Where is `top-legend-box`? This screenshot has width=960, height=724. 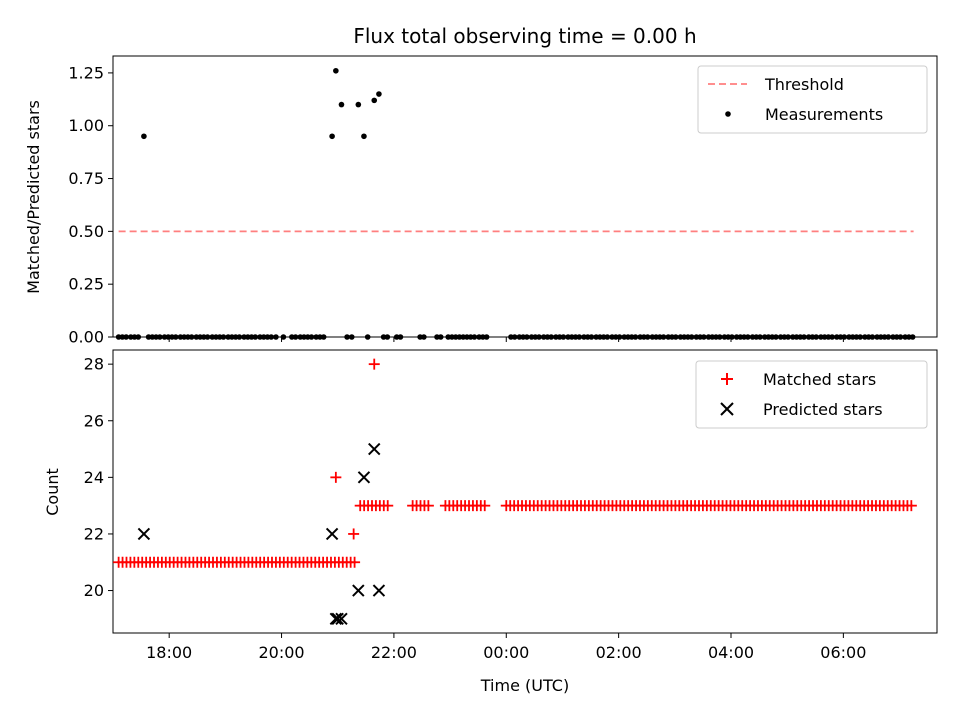 top-legend-box is located at coordinates (812, 99).